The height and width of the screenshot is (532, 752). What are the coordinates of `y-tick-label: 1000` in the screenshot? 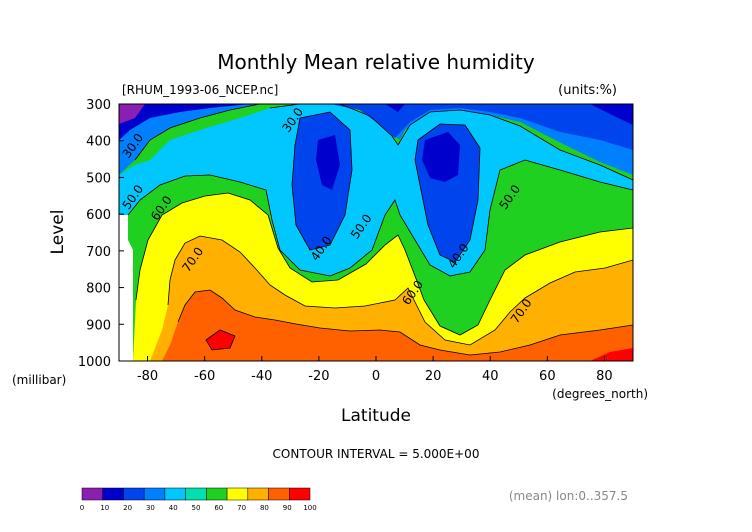 It's located at (94, 362).